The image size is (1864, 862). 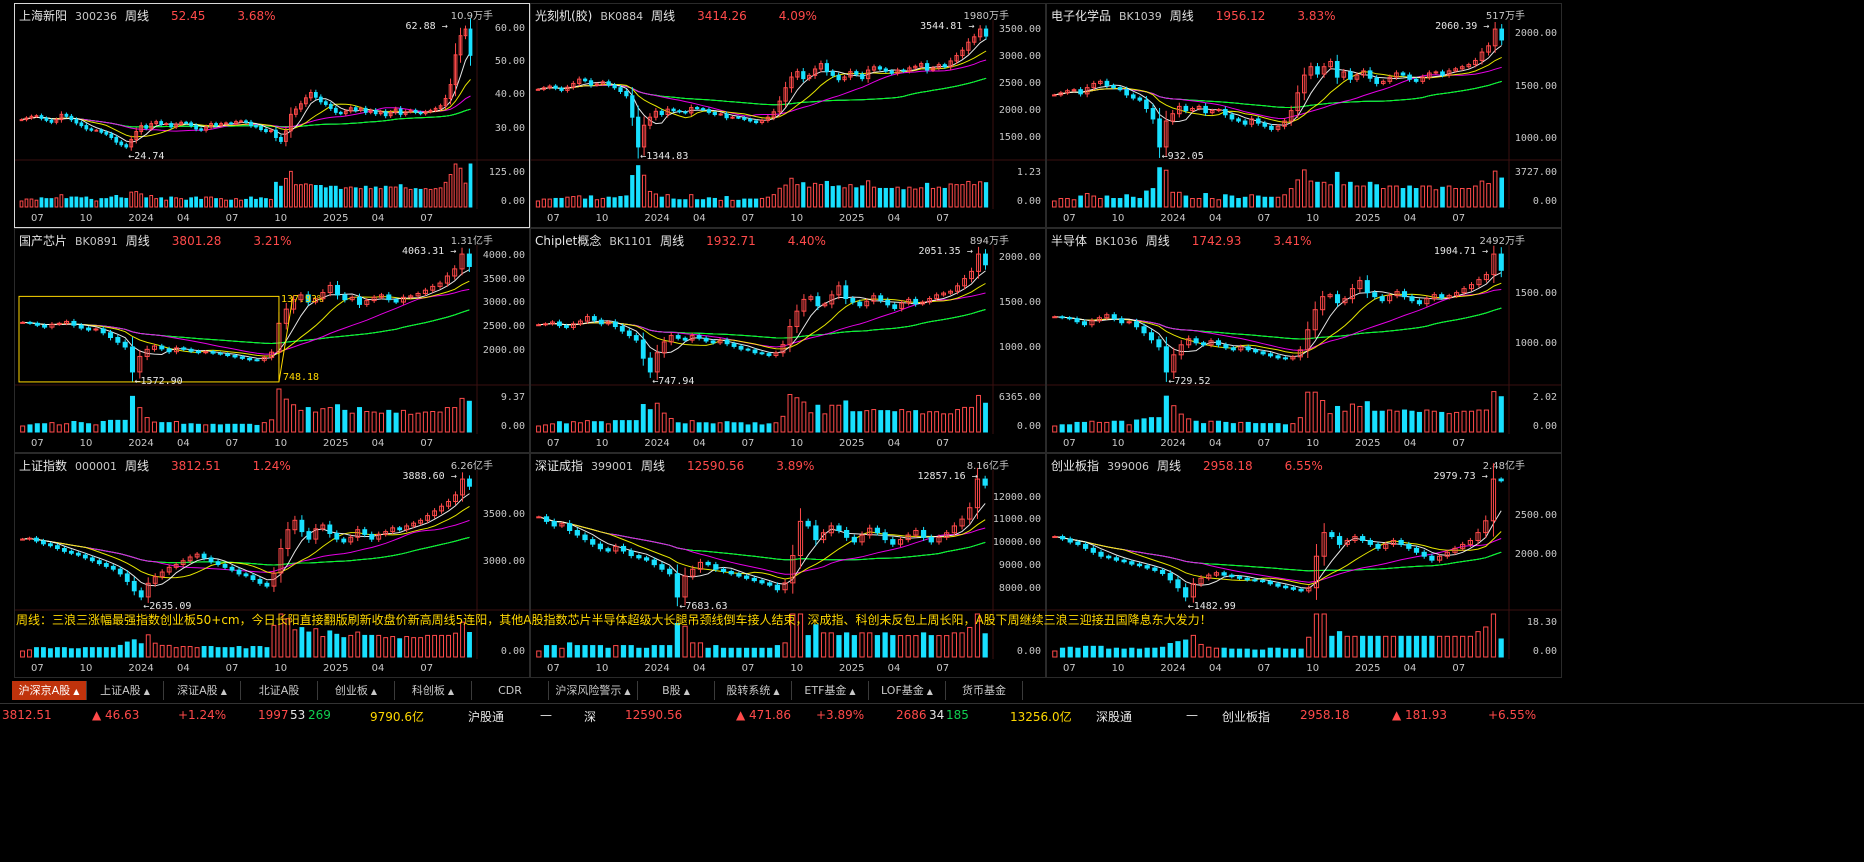 What do you see at coordinates (356, 690) in the screenshot?
I see `tab-4: 创业板 ▲` at bounding box center [356, 690].